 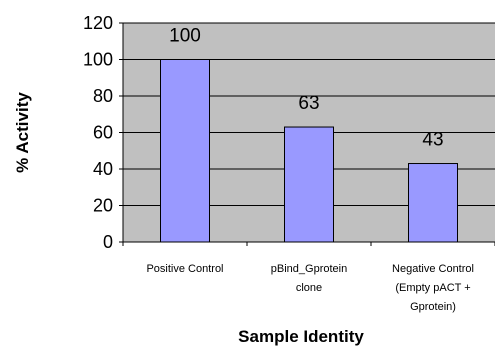 What do you see at coordinates (301, 336) in the screenshot?
I see `x-axis-title: Sample Identity` at bounding box center [301, 336].